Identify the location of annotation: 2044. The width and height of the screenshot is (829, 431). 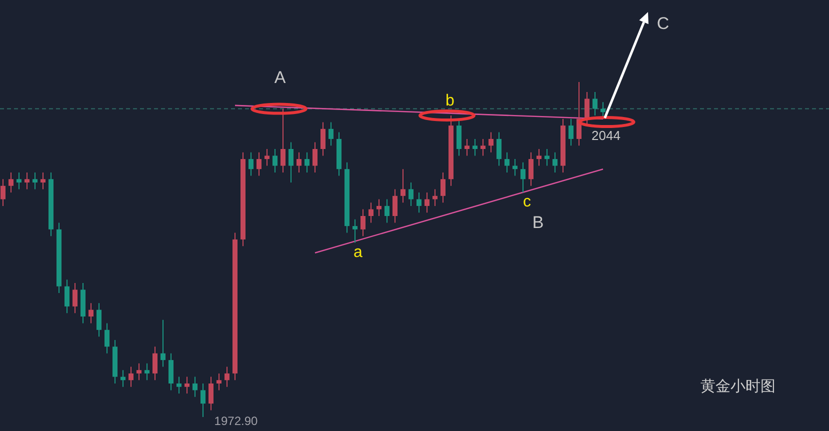
(606, 135).